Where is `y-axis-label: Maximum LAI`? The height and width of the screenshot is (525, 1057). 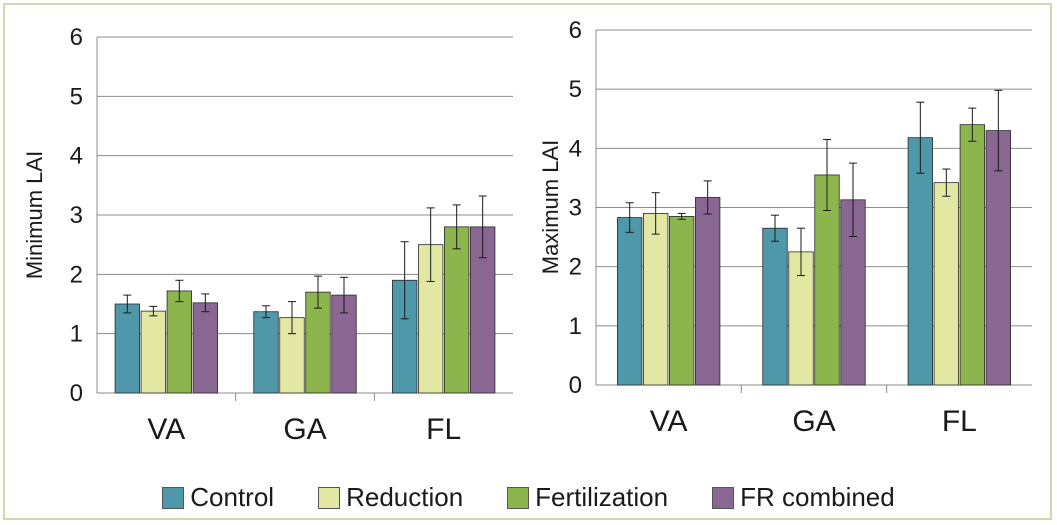 y-axis-label: Maximum LAI is located at coordinates (550, 207).